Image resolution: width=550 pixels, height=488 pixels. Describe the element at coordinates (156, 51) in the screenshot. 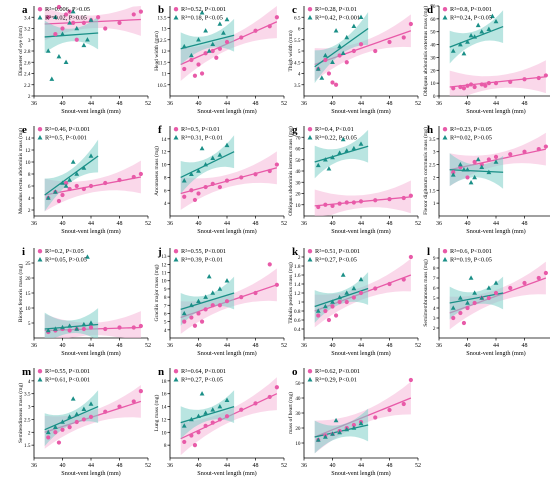

I see `y-axis-title: Head width (mm)` at that location.